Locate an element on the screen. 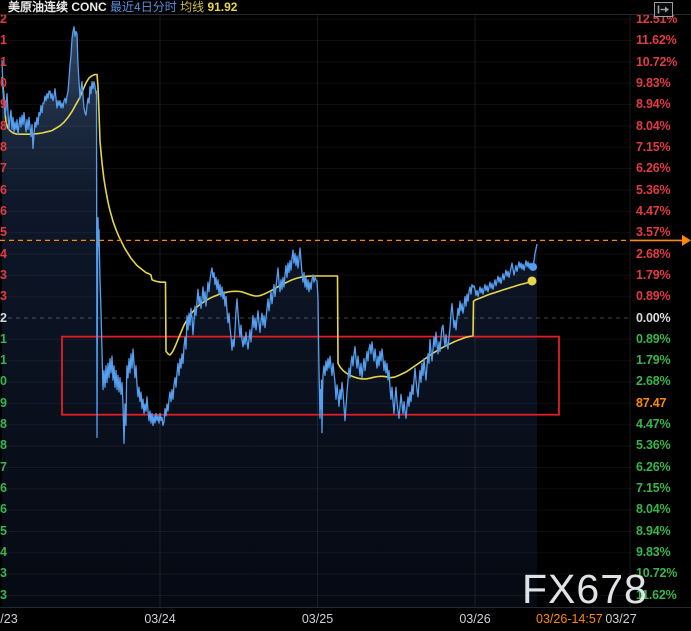  ma-value: 91.92 is located at coordinates (222, 7).